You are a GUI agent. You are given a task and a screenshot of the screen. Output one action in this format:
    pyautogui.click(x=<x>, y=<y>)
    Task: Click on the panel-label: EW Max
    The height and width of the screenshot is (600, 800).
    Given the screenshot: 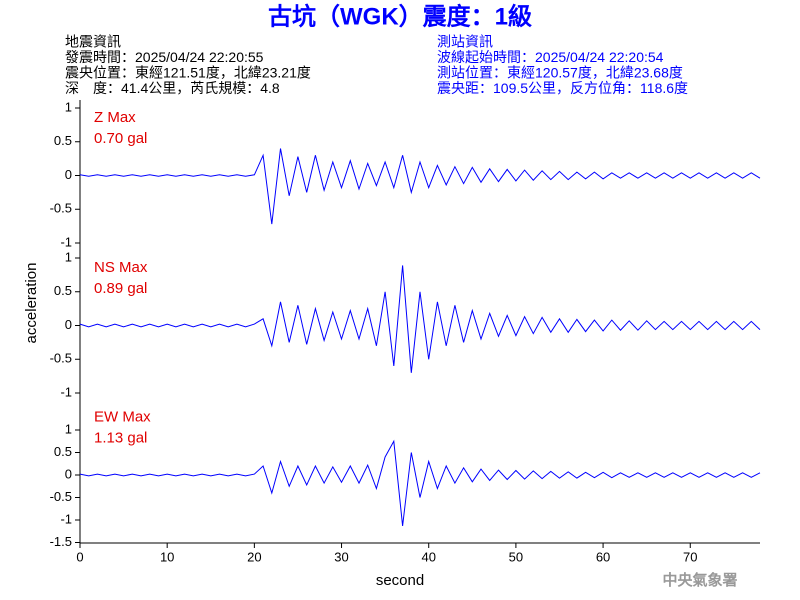 What is the action you would take?
    pyautogui.click(x=122, y=416)
    